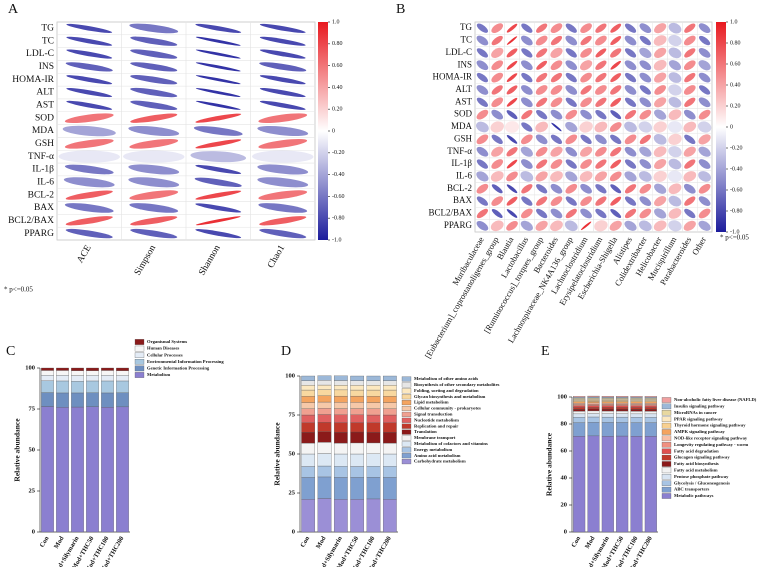 This screenshot has width=767, height=567. Describe the element at coordinates (736, 211) in the screenshot. I see `colorbar-label: -0.80` at that location.